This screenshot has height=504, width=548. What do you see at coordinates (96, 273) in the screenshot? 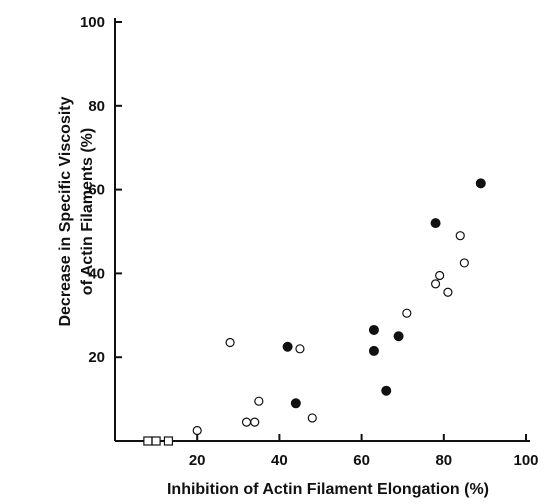
I see `y-tick-label: 40` at bounding box center [96, 273].